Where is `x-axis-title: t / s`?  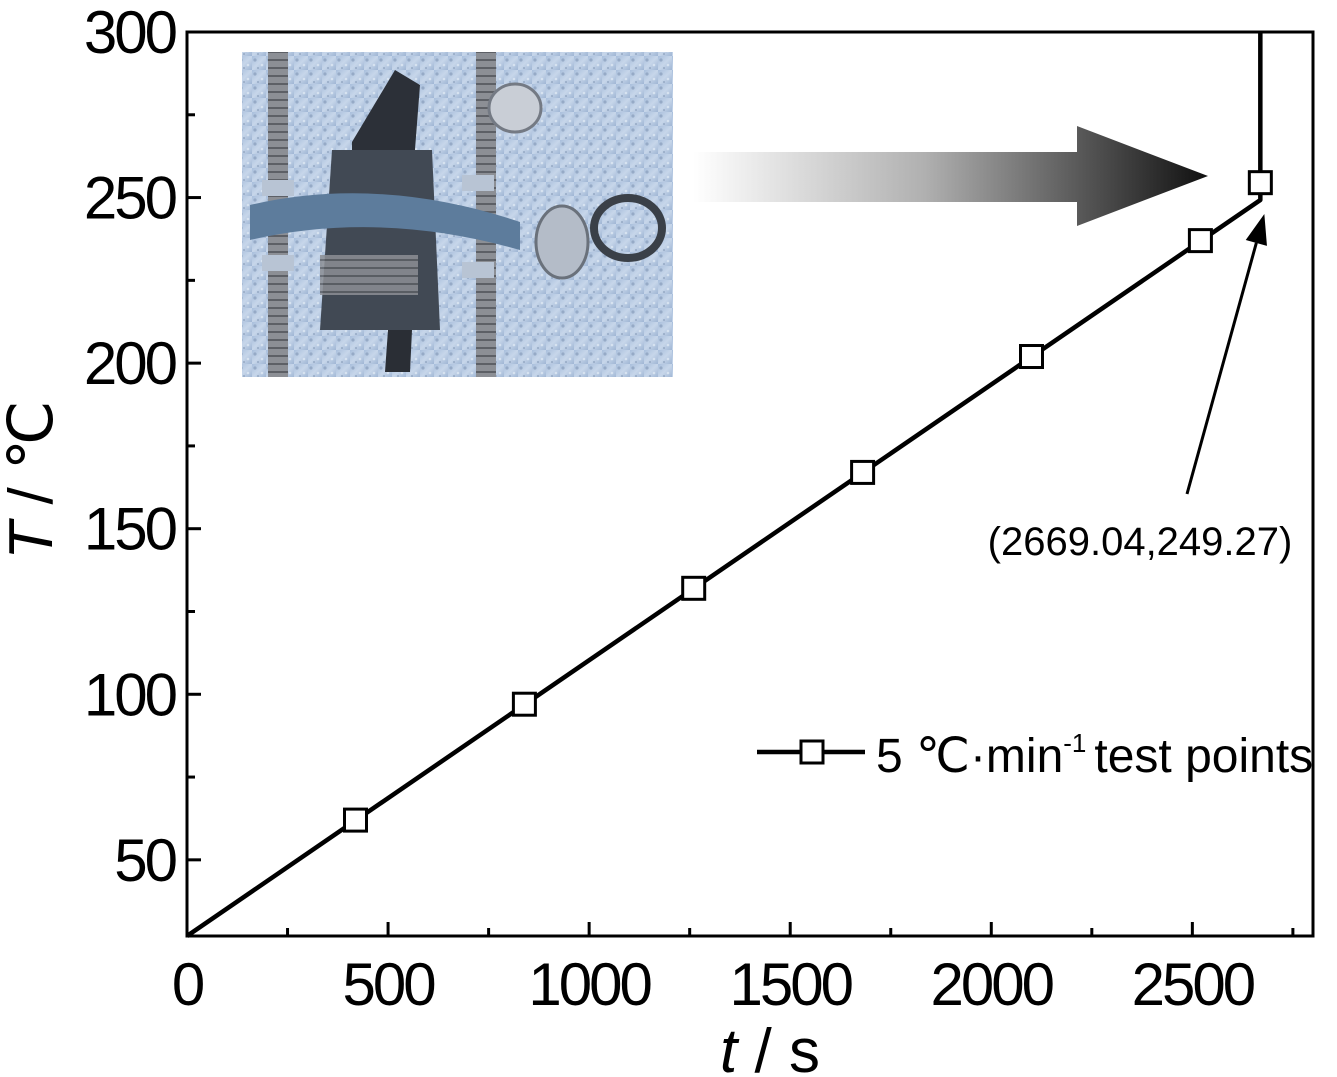 x-axis-title: t / s is located at coordinates (770, 1047).